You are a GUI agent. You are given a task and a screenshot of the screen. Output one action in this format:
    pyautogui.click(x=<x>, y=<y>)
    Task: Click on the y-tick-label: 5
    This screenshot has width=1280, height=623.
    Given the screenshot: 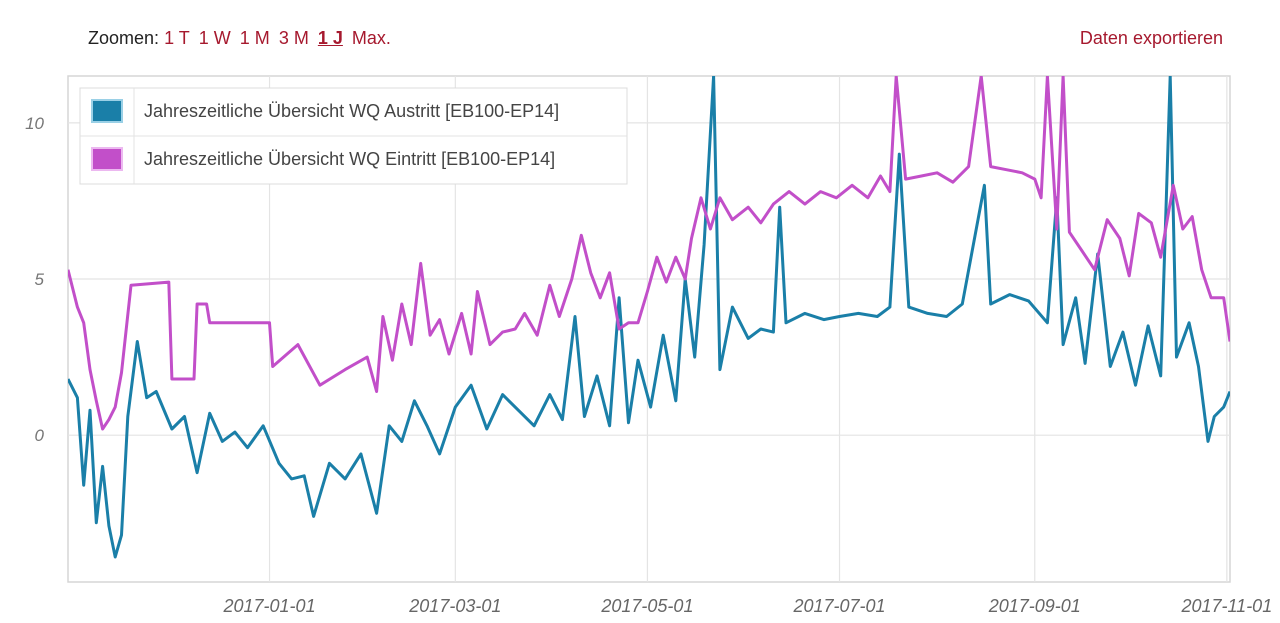 What is the action you would take?
    pyautogui.click(x=40, y=279)
    